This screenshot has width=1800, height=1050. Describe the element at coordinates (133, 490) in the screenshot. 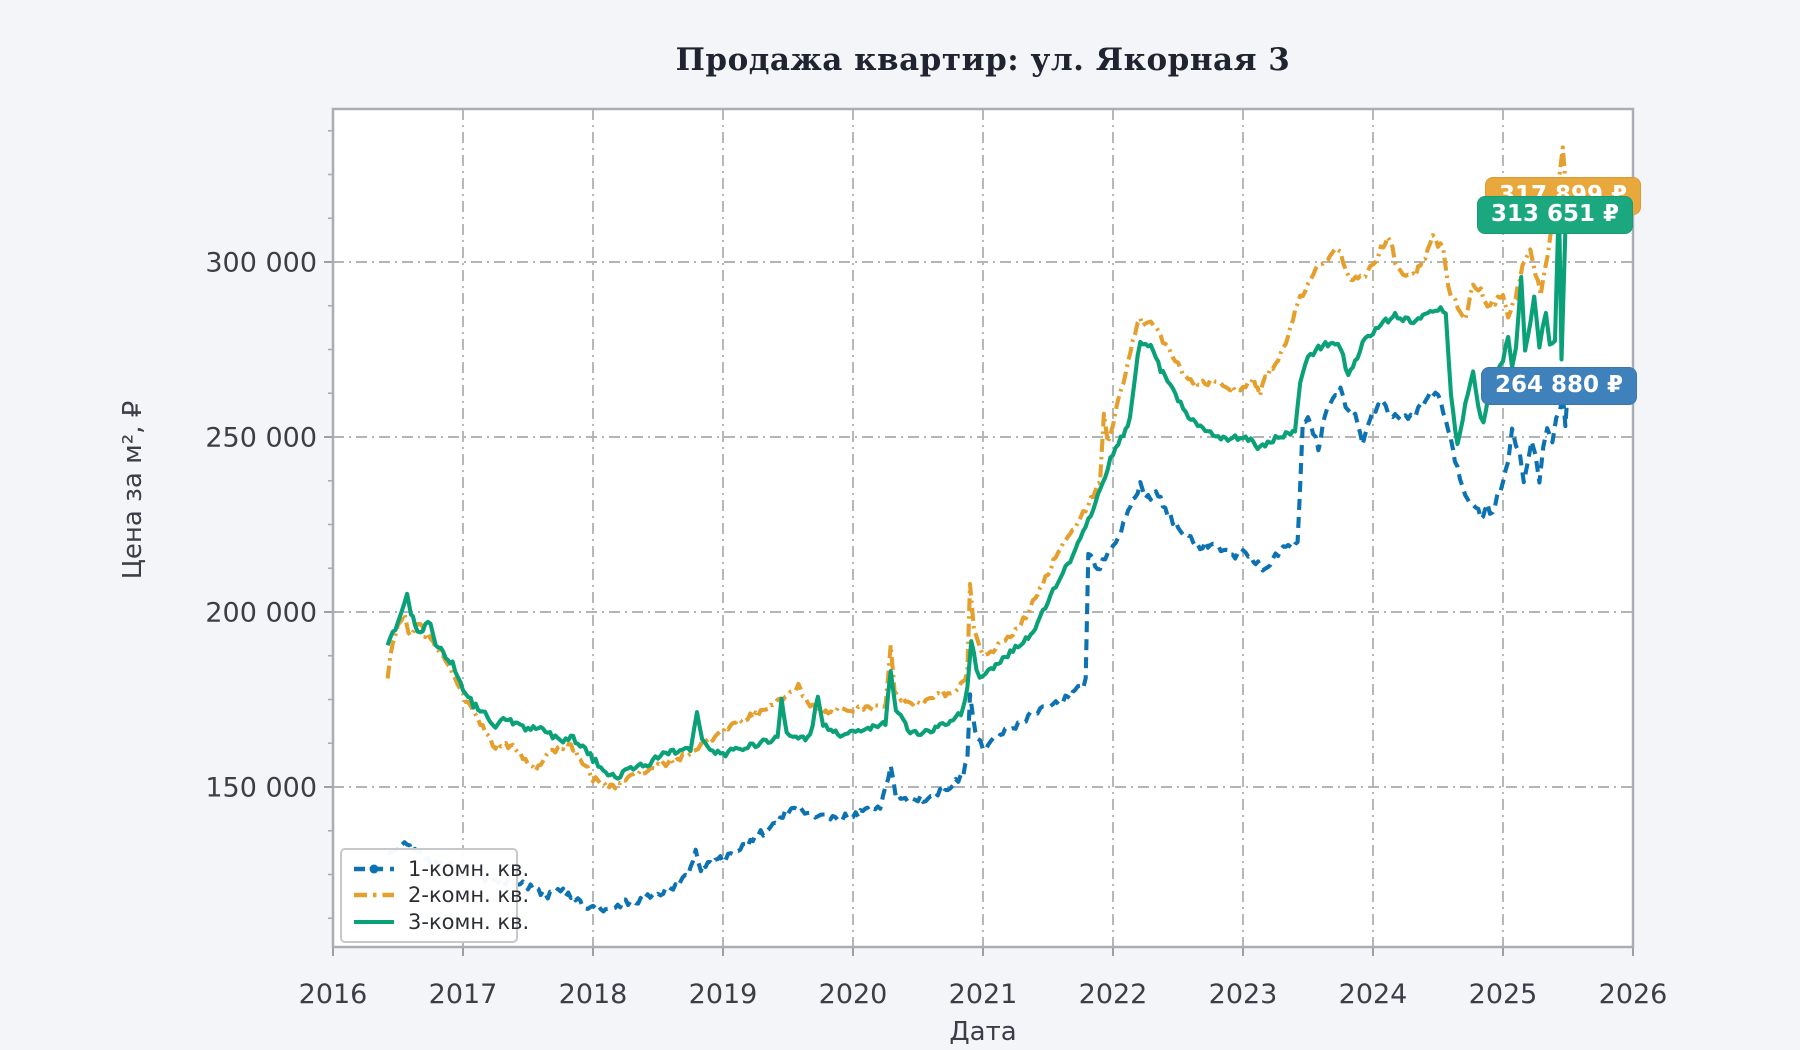

I see `y-axis-title: Цена за м², ₽` at that location.